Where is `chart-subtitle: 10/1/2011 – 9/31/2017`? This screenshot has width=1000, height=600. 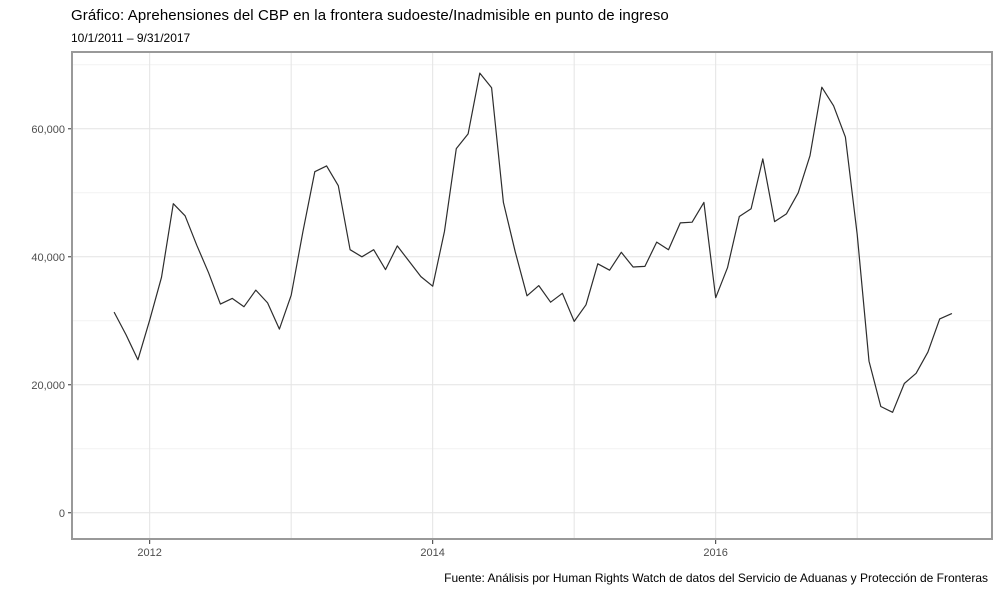
chart-subtitle: 10/1/2011 – 9/31/2017 is located at coordinates (131, 38).